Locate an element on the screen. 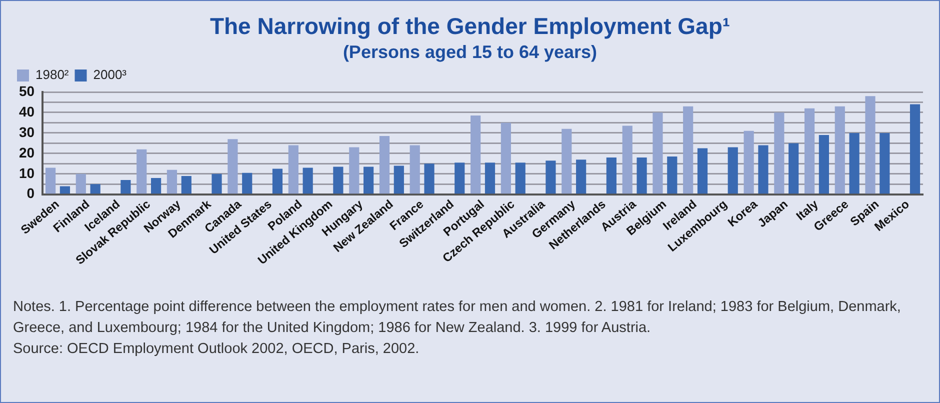 This screenshot has height=403, width=940. chart-subtitle: (Persons aged 15 to 64 years) is located at coordinates (470, 52).